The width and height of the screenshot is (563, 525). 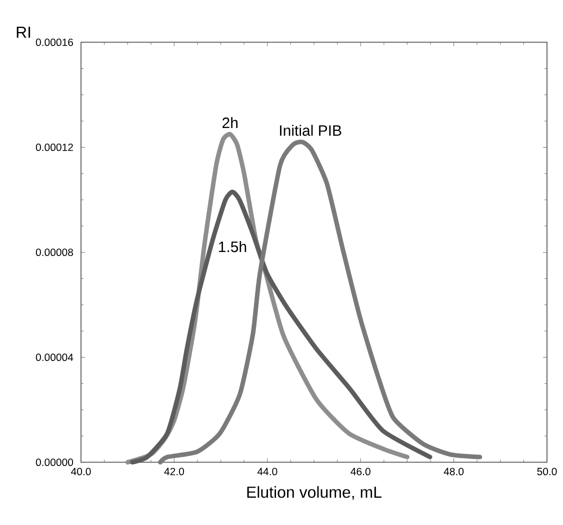 I want to click on y-tick-label: 0.00012, so click(x=54, y=148).